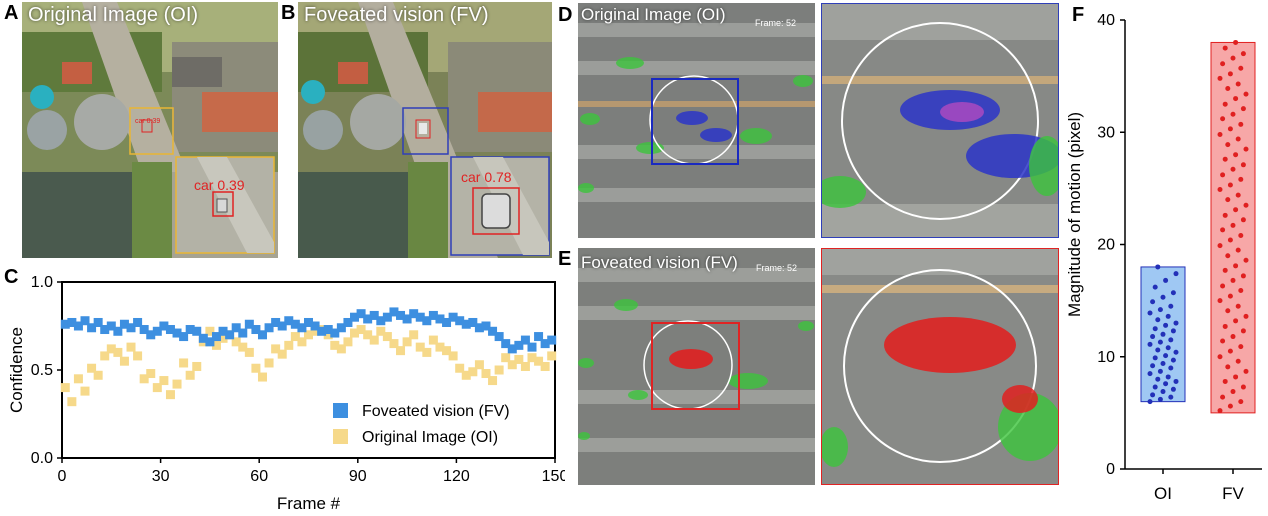 Image resolution: width=1268 pixels, height=516 pixels. I want to click on flow-title-fv: Foveated vision (FV), so click(659, 262).